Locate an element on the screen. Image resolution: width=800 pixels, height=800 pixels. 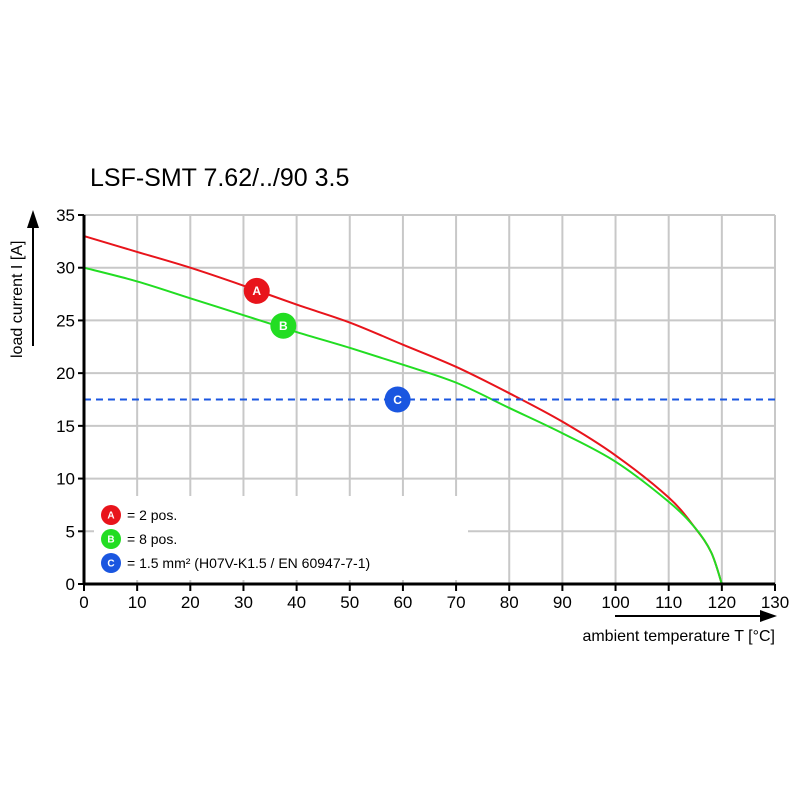
legend-entry-text: = 1.5 mm² (H07V-K1.5 / EN 60947-7-1) is located at coordinates (248, 563).